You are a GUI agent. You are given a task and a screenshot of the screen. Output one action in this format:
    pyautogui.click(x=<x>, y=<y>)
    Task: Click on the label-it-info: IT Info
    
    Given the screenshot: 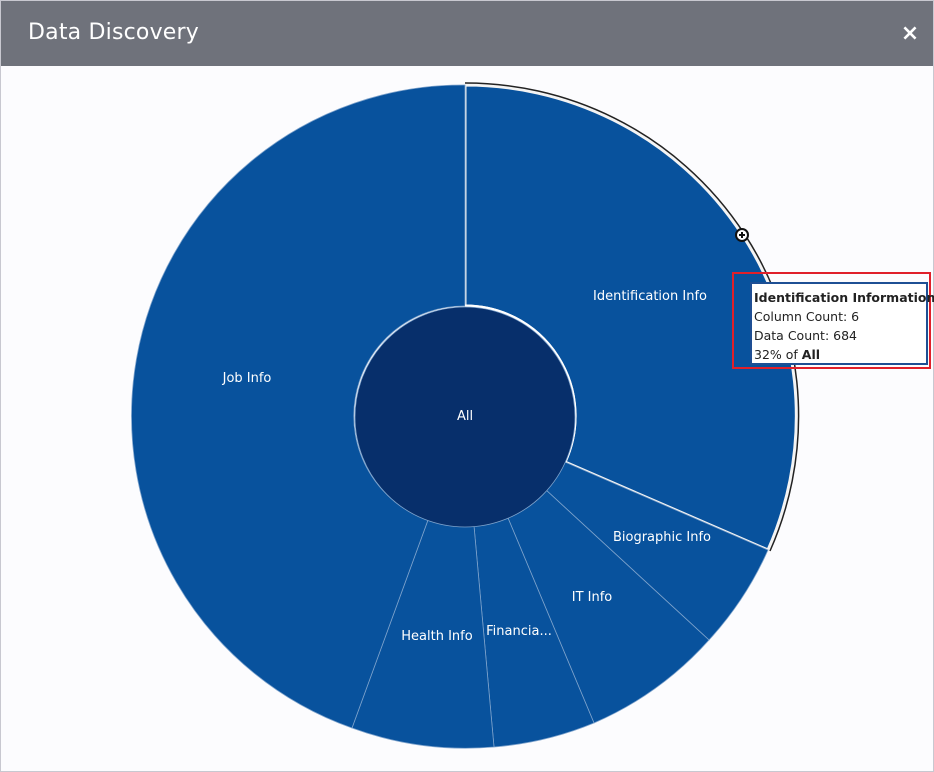 What is the action you would take?
    pyautogui.click(x=592, y=597)
    